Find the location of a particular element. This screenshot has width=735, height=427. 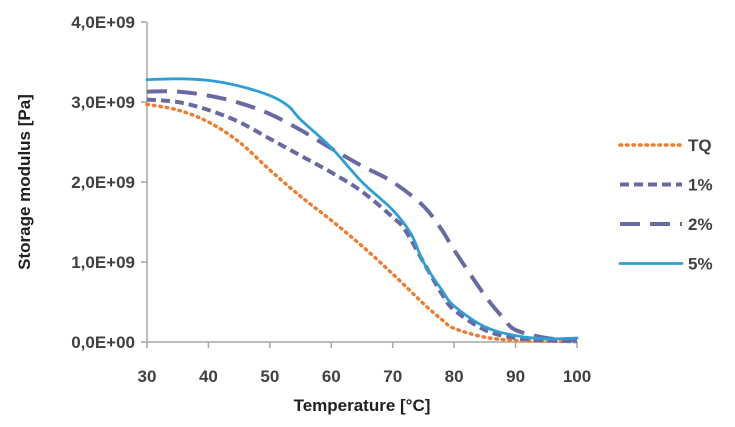

x-axis-title: Temperature [°C] is located at coordinates (362, 405).